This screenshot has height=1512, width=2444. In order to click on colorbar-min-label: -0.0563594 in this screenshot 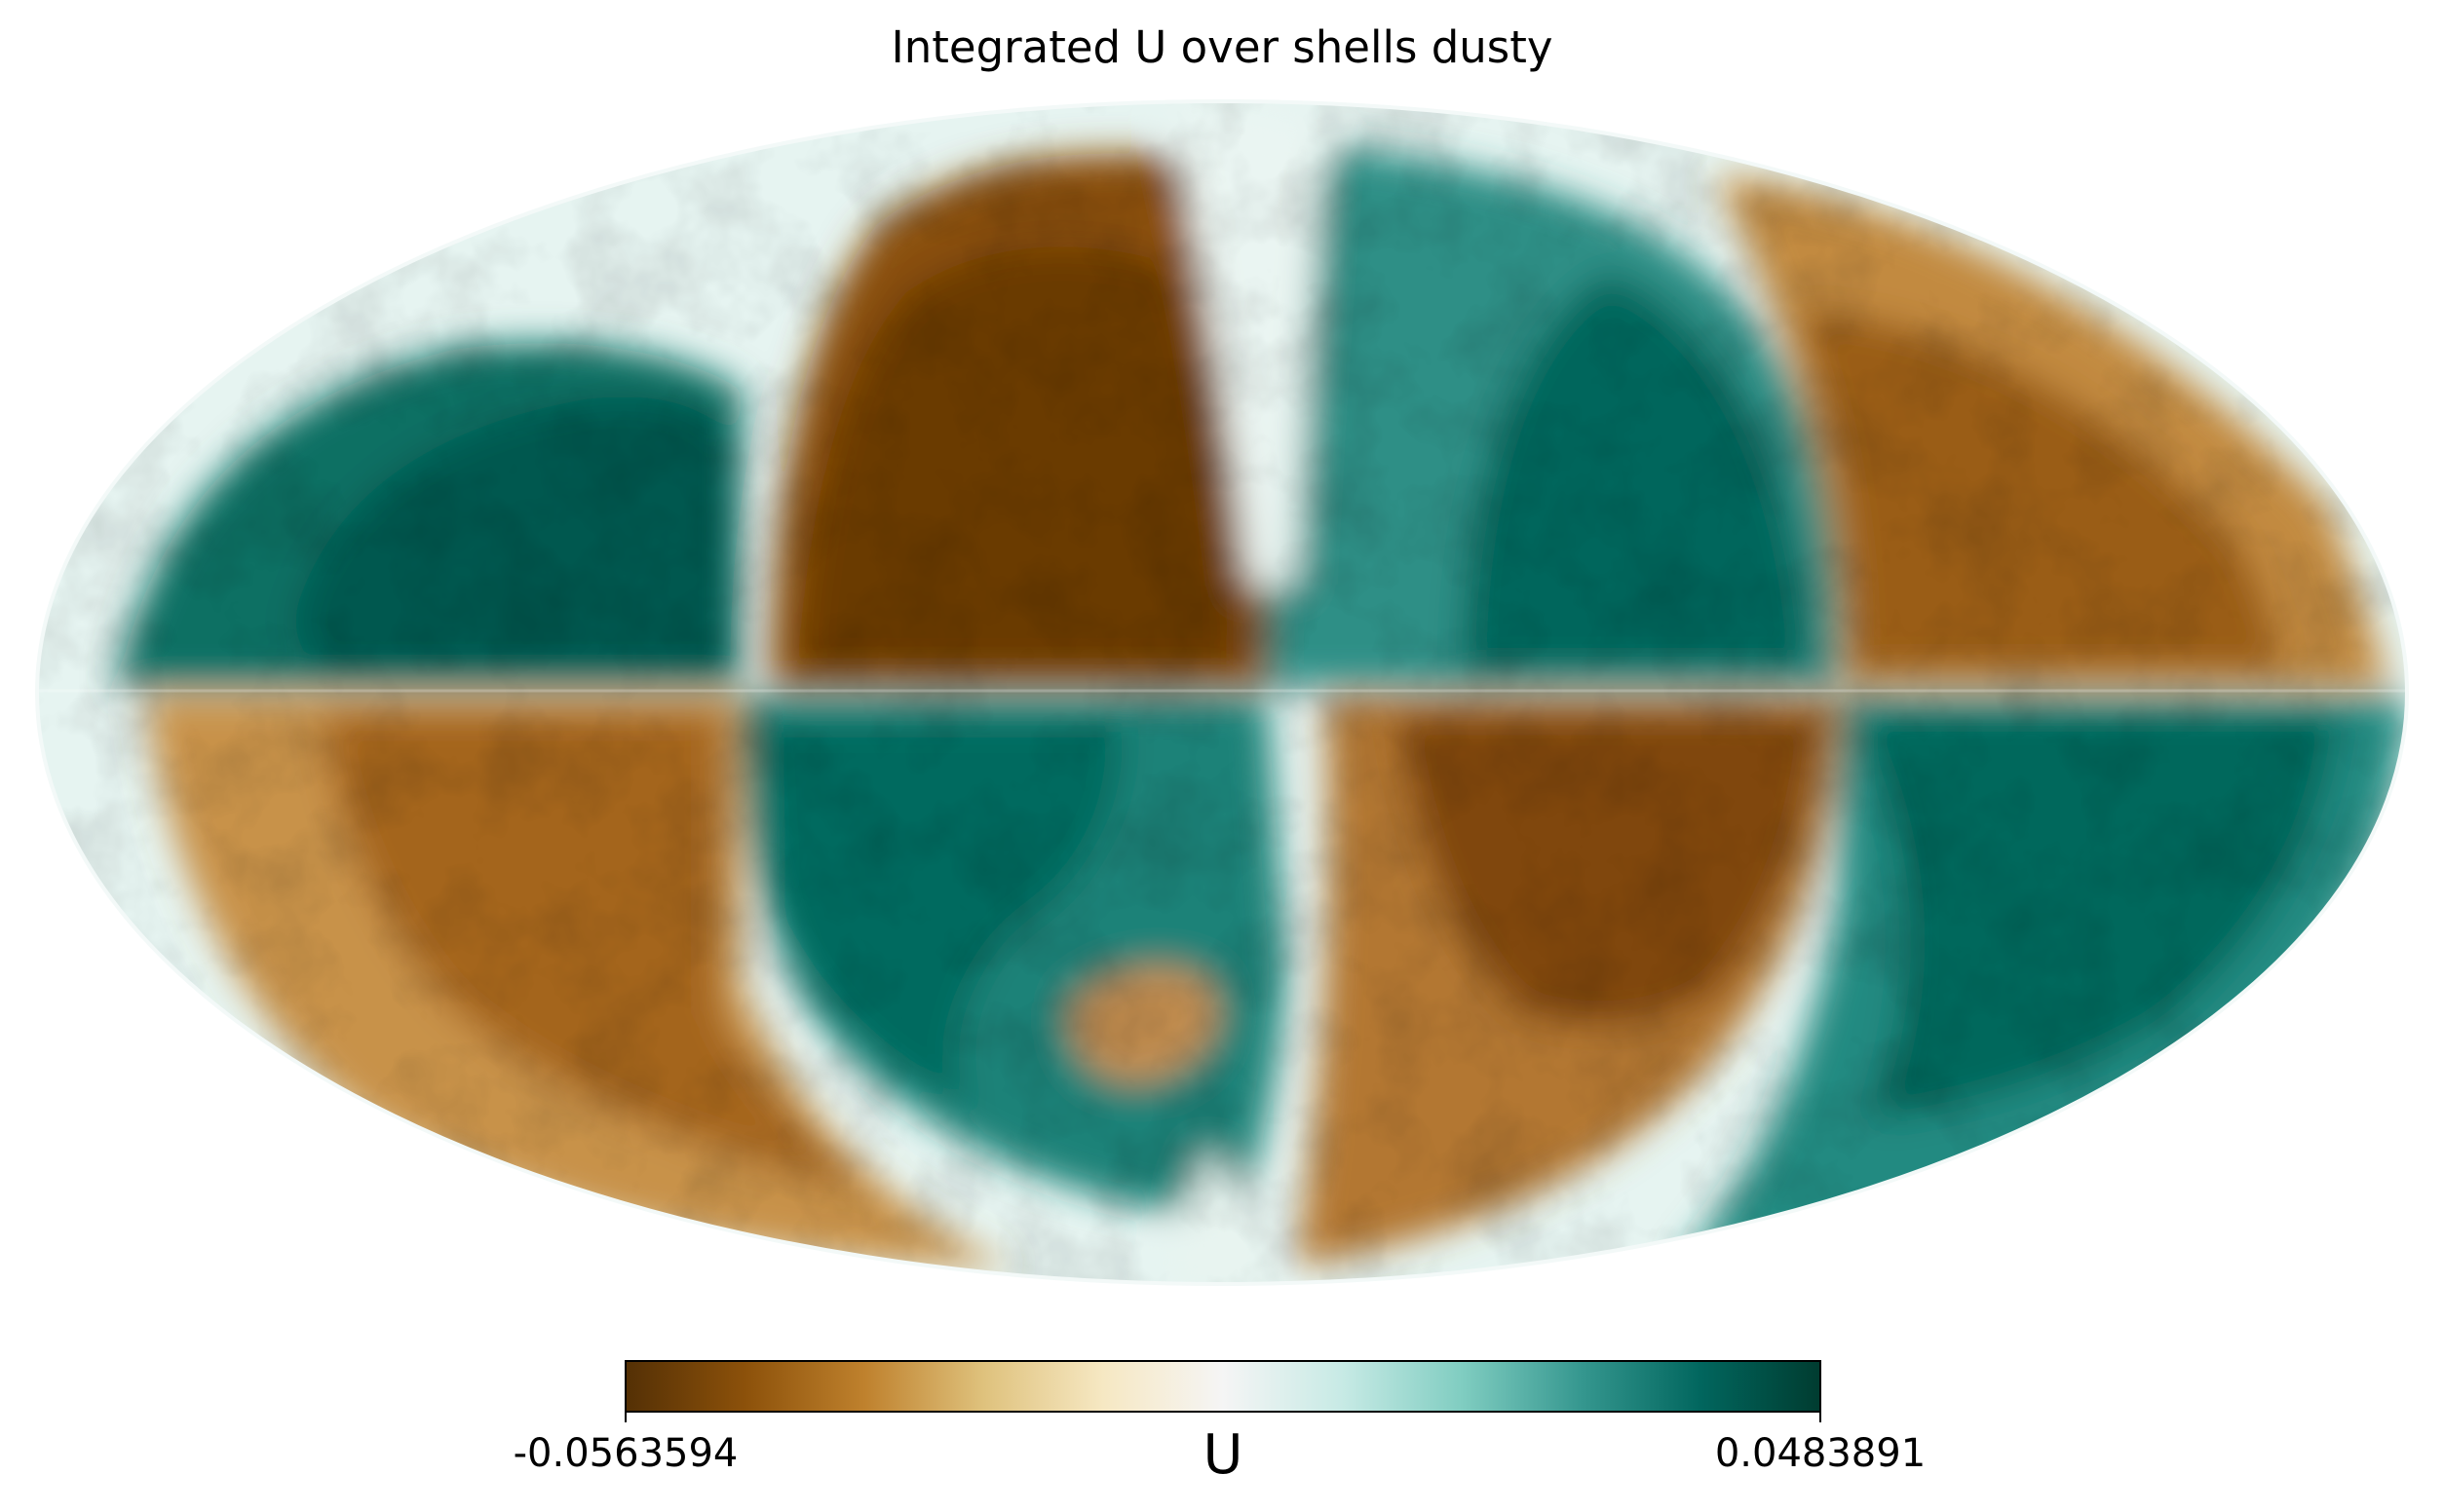, I will do `click(626, 1453)`.